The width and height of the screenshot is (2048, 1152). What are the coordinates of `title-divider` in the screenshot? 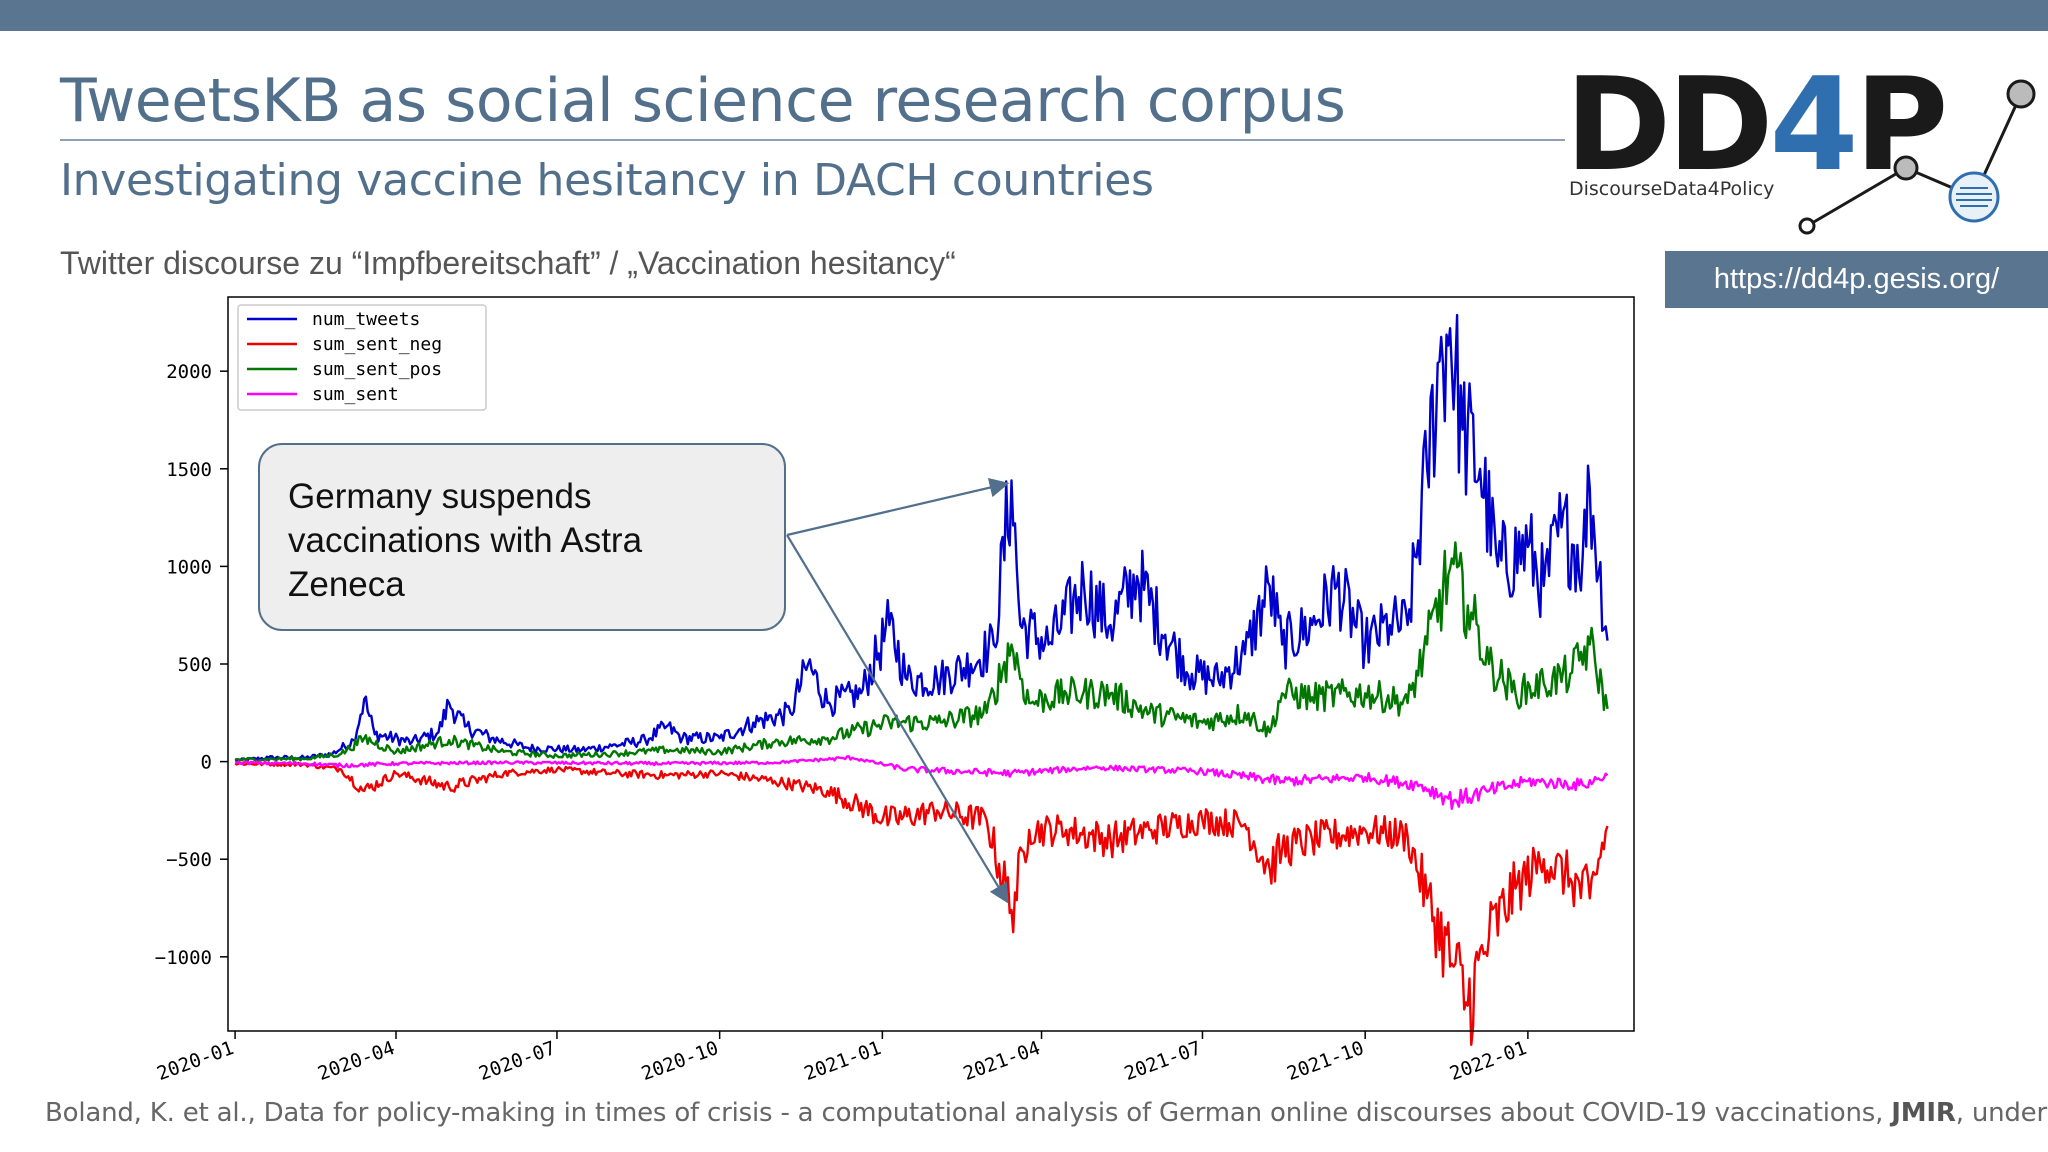 It's located at (812, 140).